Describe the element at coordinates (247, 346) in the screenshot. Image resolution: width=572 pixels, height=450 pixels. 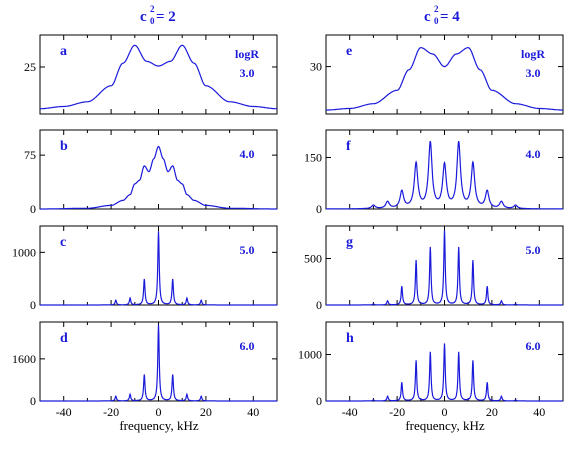
I see `logR-value-d: 6.0` at that location.